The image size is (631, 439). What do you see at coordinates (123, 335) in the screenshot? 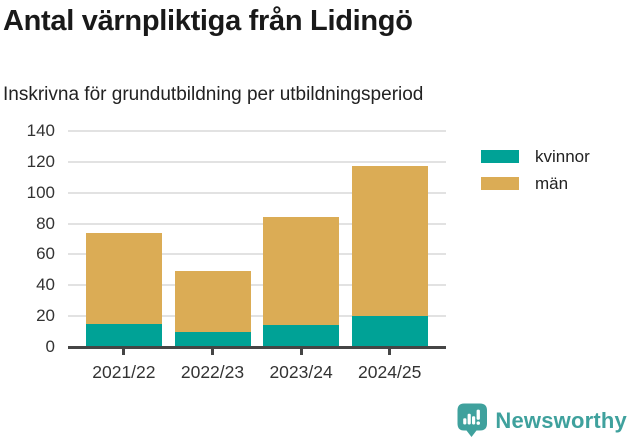
I see `bar-segment-kvinnor-2021/22` at bounding box center [123, 335].